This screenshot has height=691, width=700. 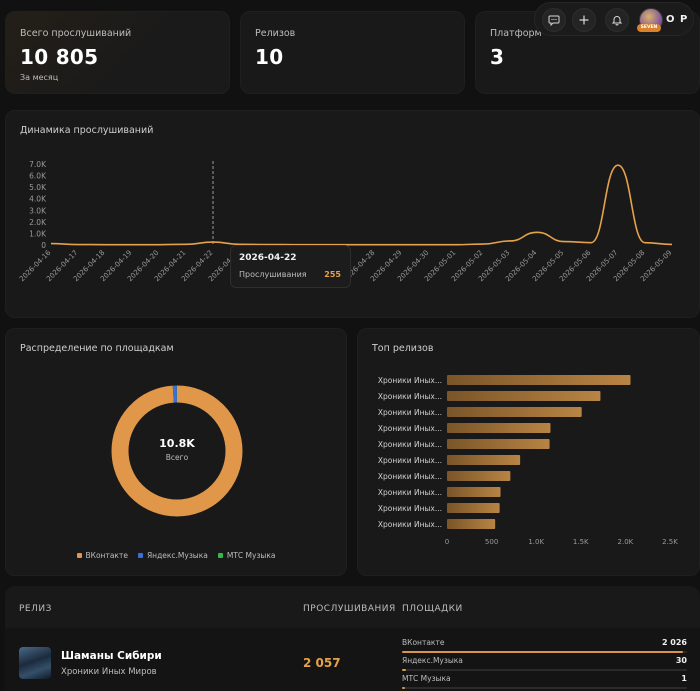 I want to click on y-tick-label: 4.0K, so click(x=38, y=199).